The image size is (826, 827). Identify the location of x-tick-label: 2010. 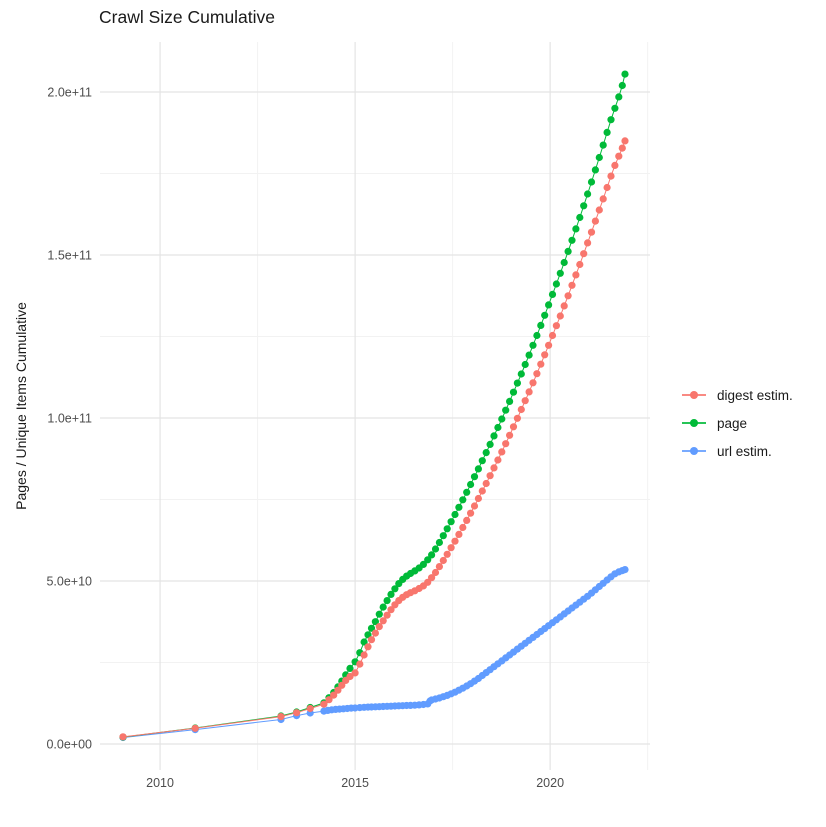
(160, 783).